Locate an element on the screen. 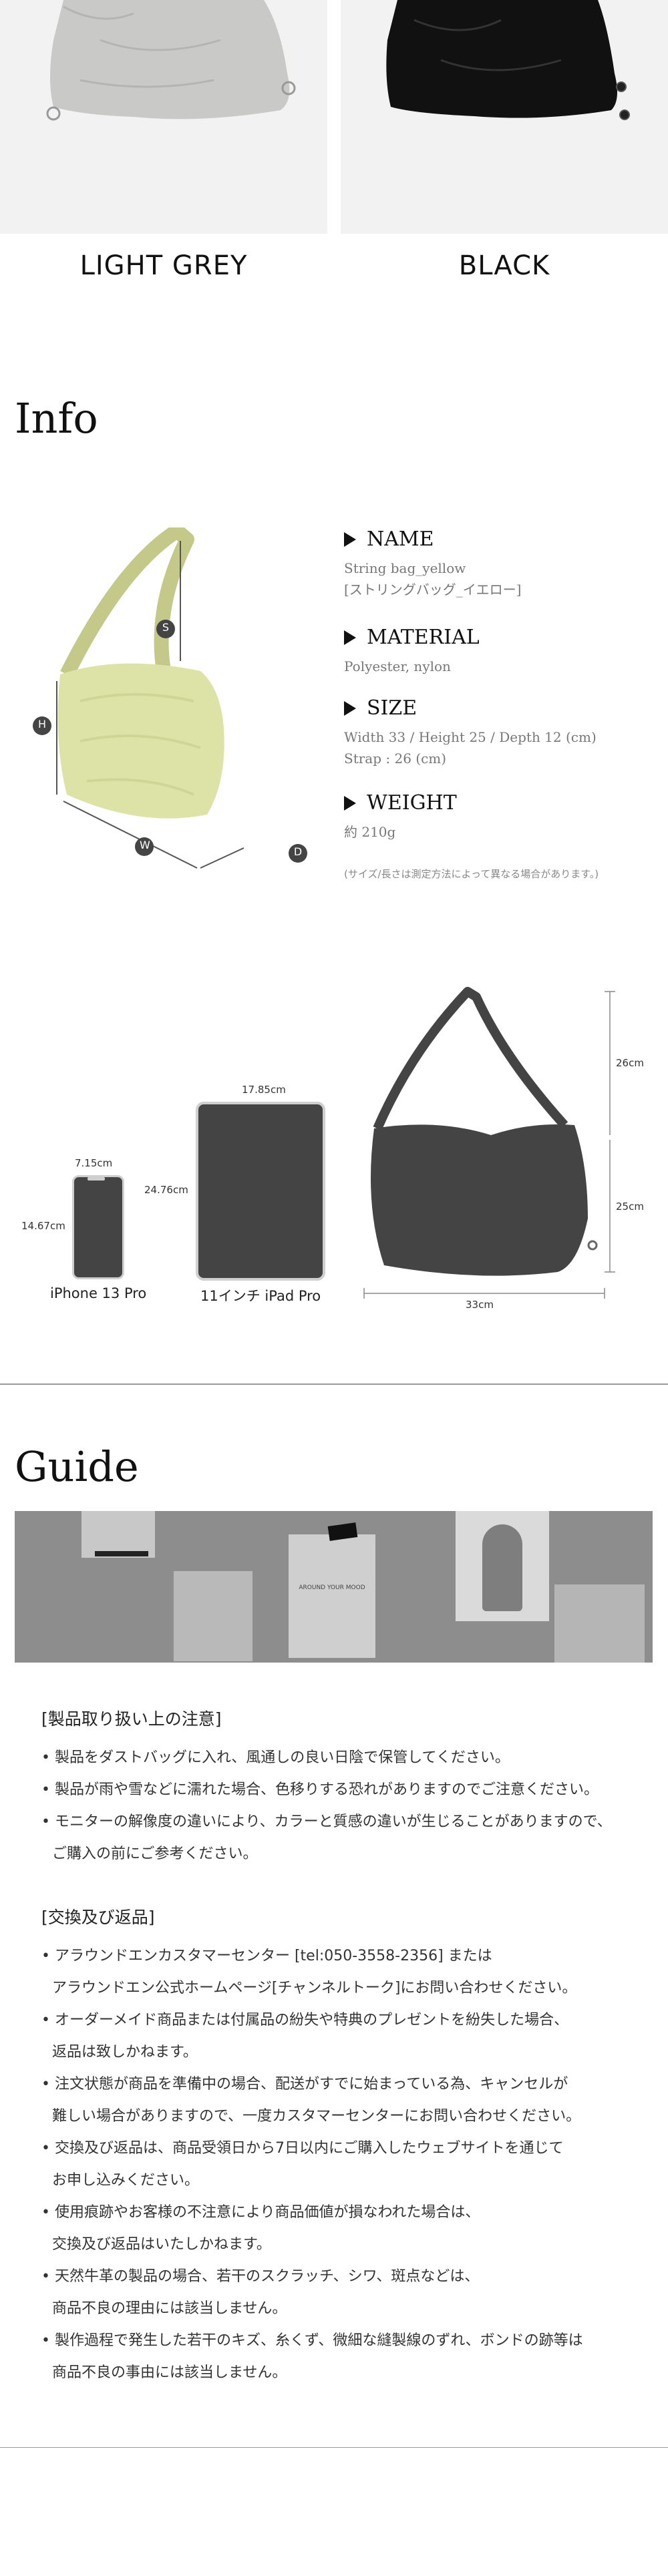 The height and width of the screenshot is (2576, 668). yellow-bag-diagram is located at coordinates (170, 698).